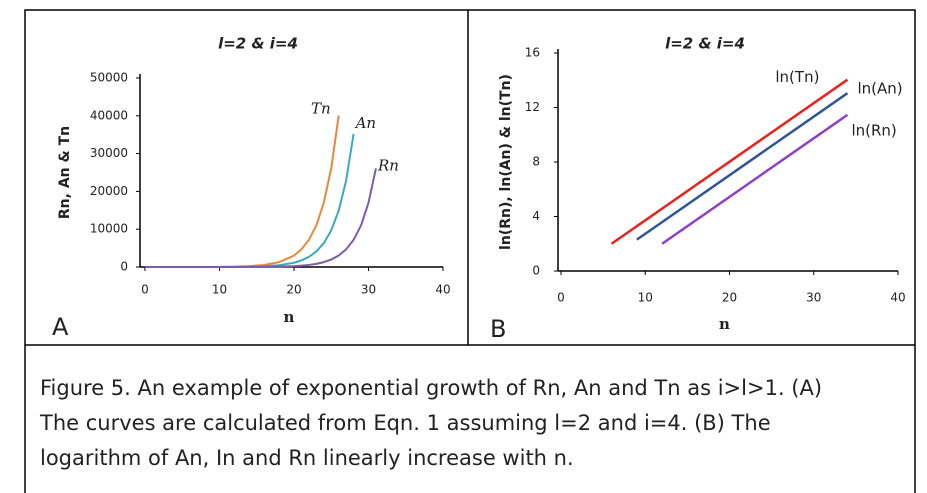 The image size is (927, 493). Describe the element at coordinates (109, 153) in the screenshot. I see `y-tick-label: 30000` at that location.